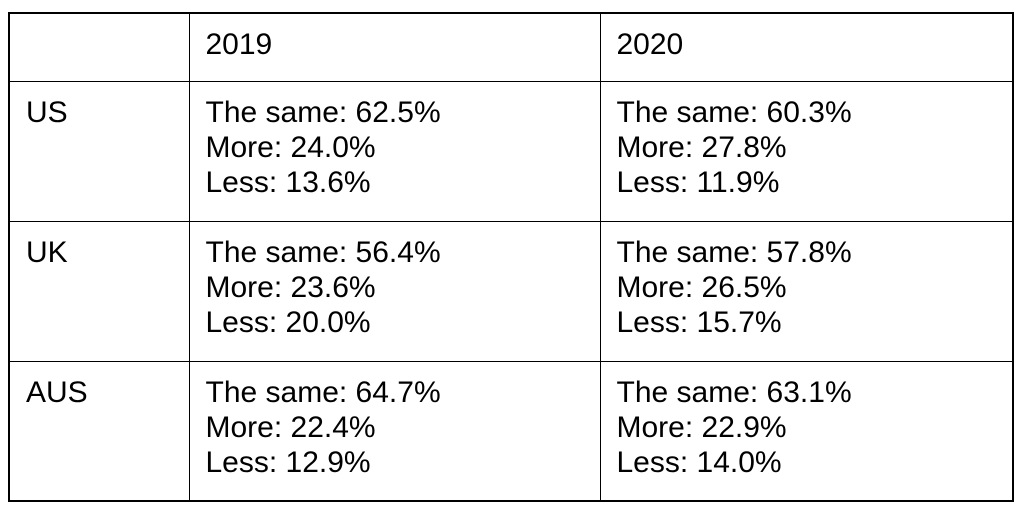 Image resolution: width=1024 pixels, height=520 pixels. What do you see at coordinates (806, 291) in the screenshot?
I see `cell-uk-2020: The same: 57.8% More: 26.5% Less: 15.7%` at bounding box center [806, 291].